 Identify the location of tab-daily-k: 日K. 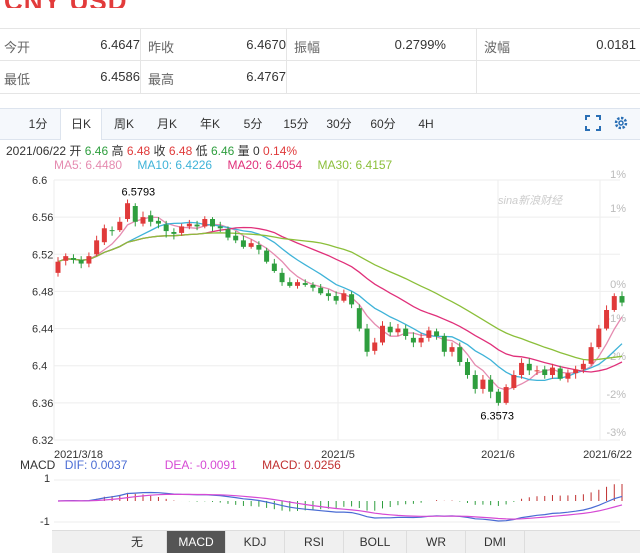
(81, 124).